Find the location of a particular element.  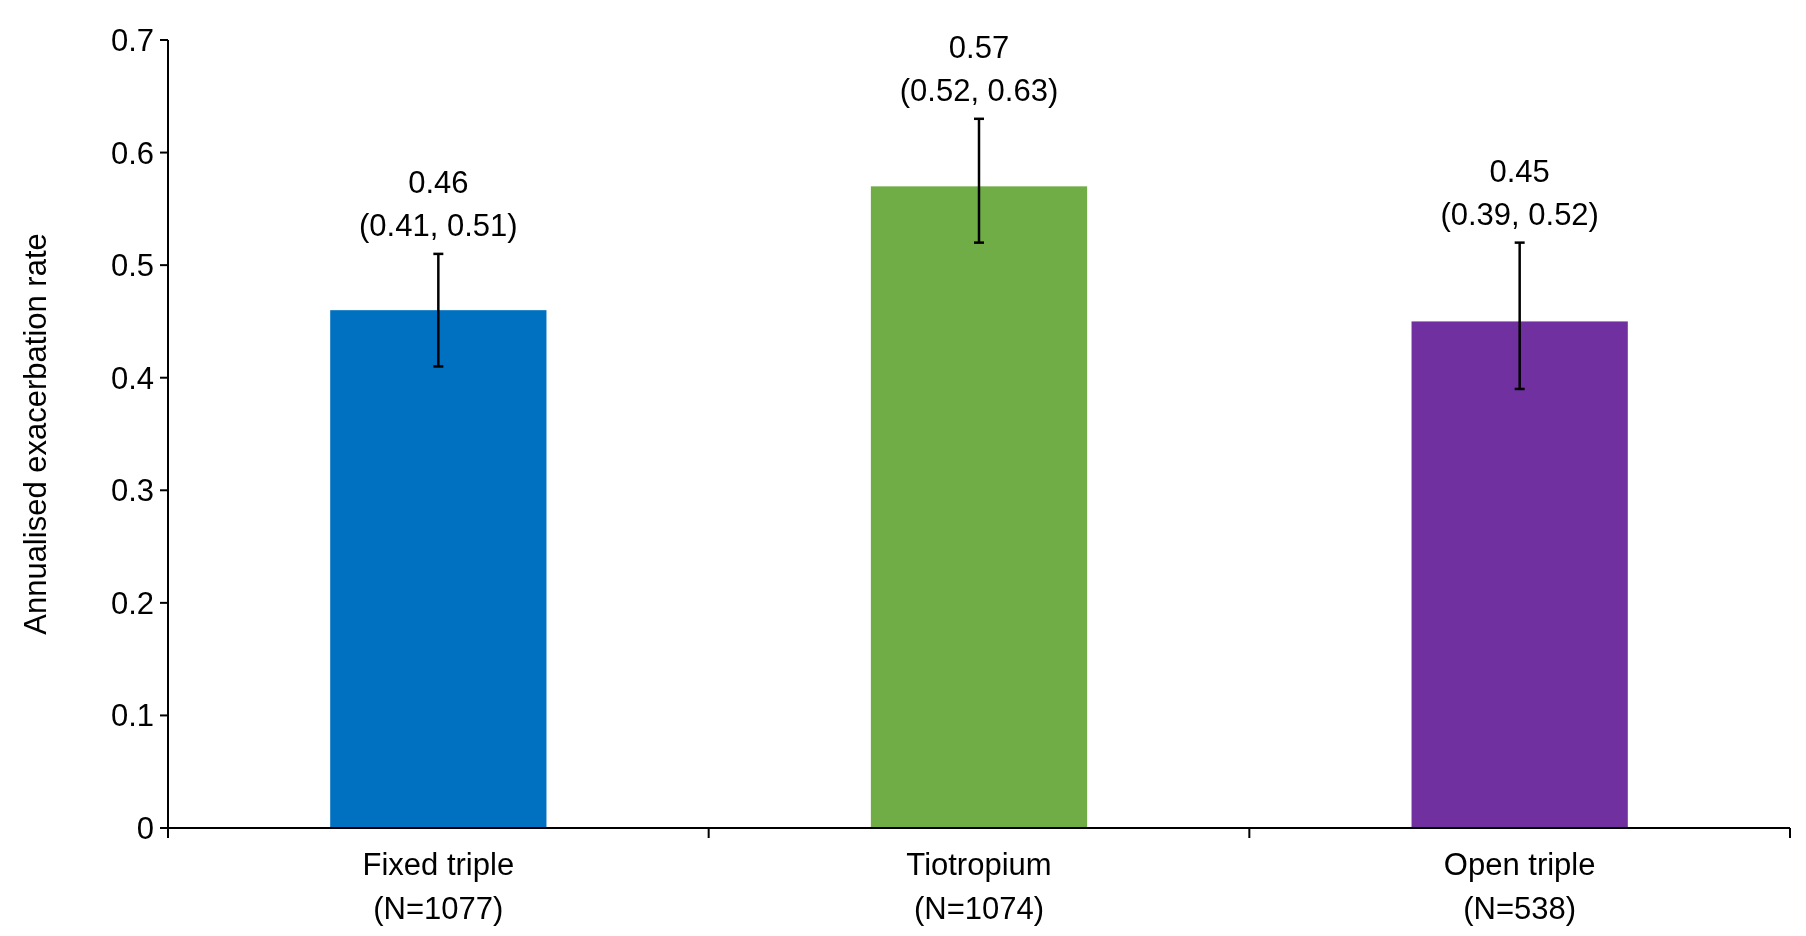

y-tick-label: 0.1 is located at coordinates (132, 716).